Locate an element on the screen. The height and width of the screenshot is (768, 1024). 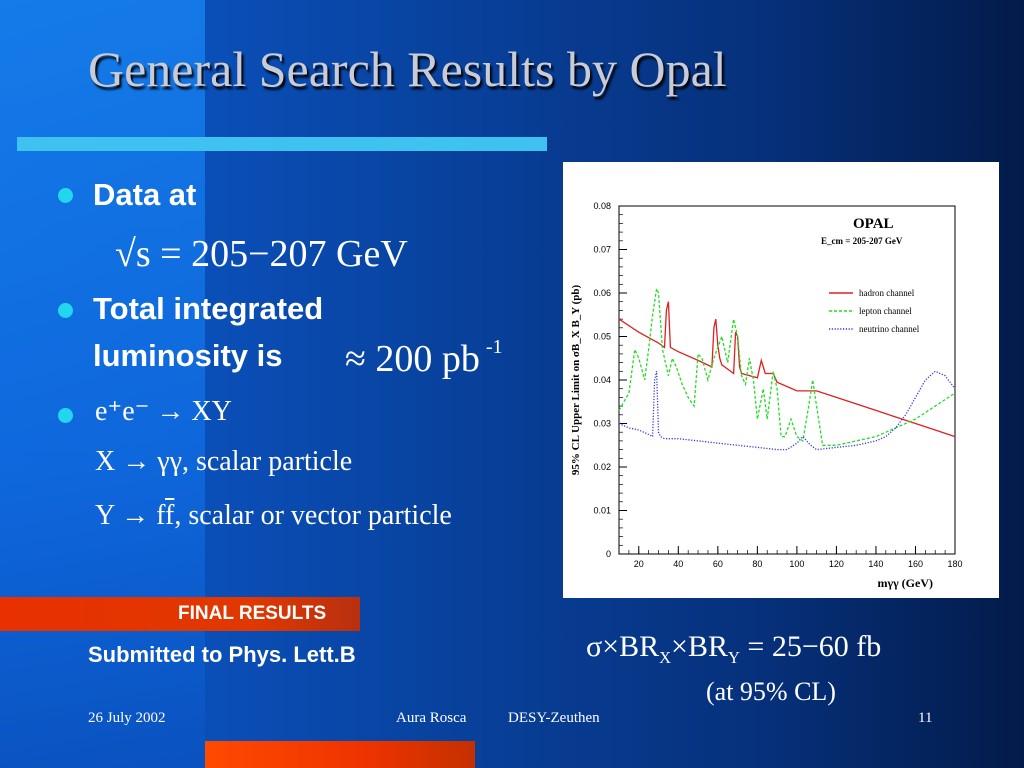
submitted-note: Submitted to Phys. Lett.B is located at coordinates (222, 654).